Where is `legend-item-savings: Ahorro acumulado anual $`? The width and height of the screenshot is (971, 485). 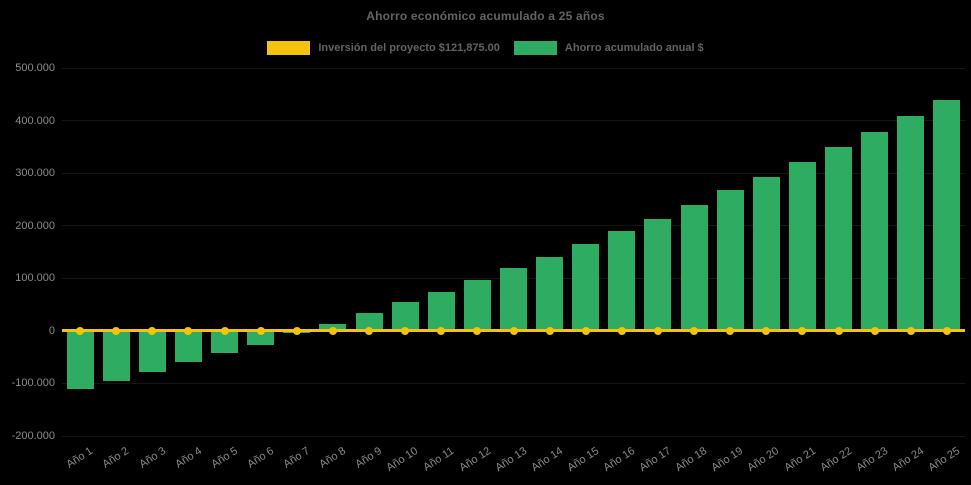
legend-item-savings: Ahorro acumulado anual $ is located at coordinates (608, 48).